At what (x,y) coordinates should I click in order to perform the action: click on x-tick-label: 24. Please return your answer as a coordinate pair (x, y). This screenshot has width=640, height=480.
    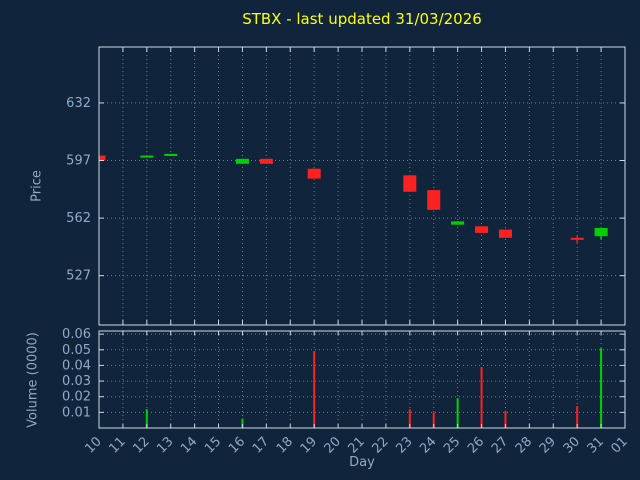
    Looking at the image, I should click on (428, 445).